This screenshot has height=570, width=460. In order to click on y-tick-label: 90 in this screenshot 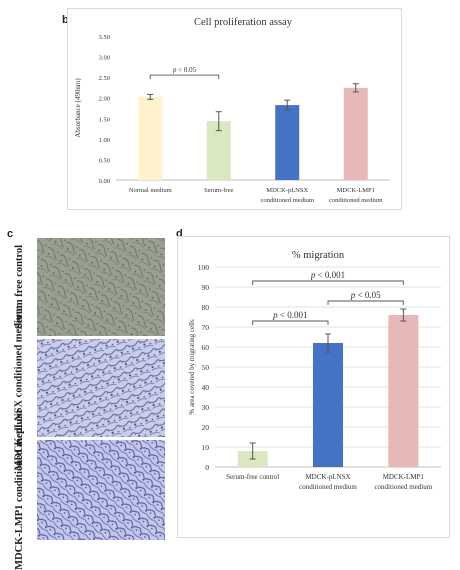, I will do `click(206, 287)`.